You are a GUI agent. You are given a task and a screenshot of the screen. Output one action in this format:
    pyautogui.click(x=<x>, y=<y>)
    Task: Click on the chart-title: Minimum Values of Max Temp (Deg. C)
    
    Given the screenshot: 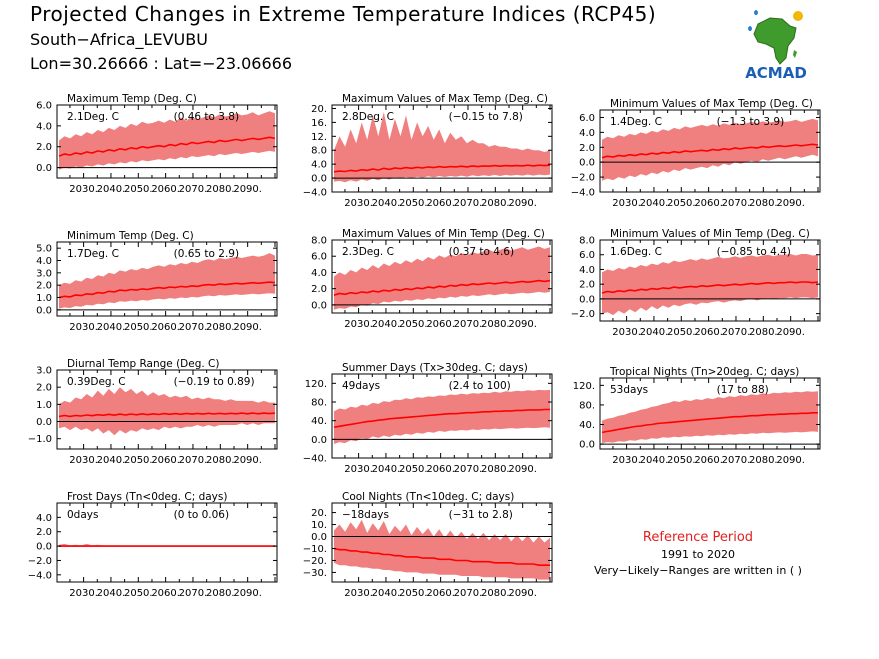 What is the action you would take?
    pyautogui.click(x=711, y=104)
    